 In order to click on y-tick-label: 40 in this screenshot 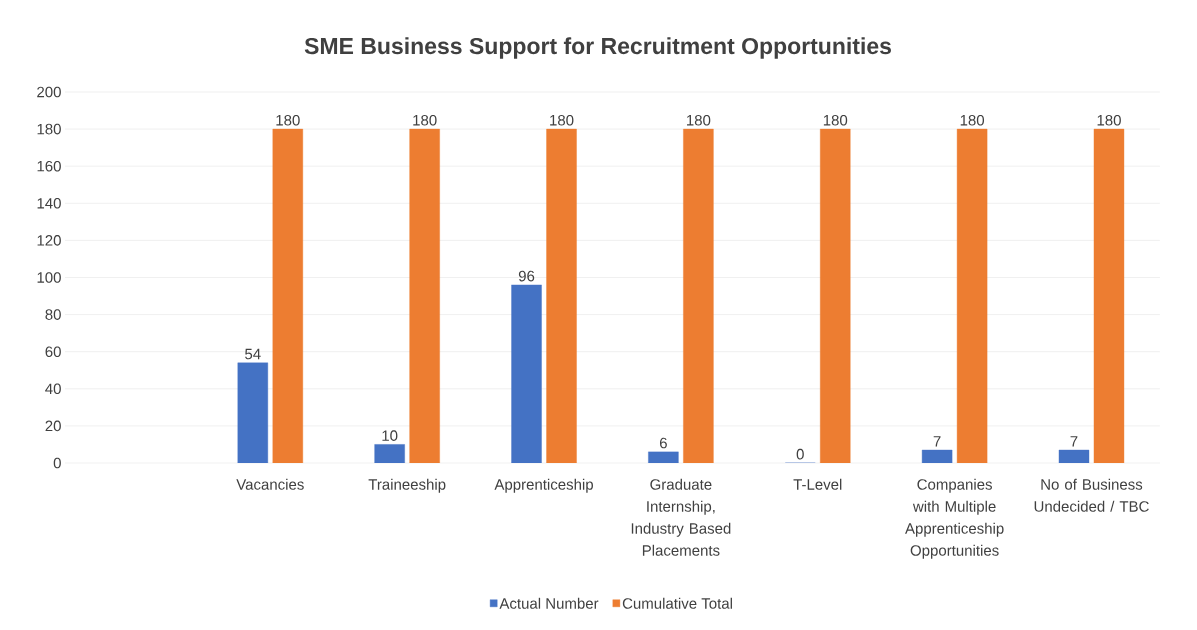, I will do `click(53, 389)`.